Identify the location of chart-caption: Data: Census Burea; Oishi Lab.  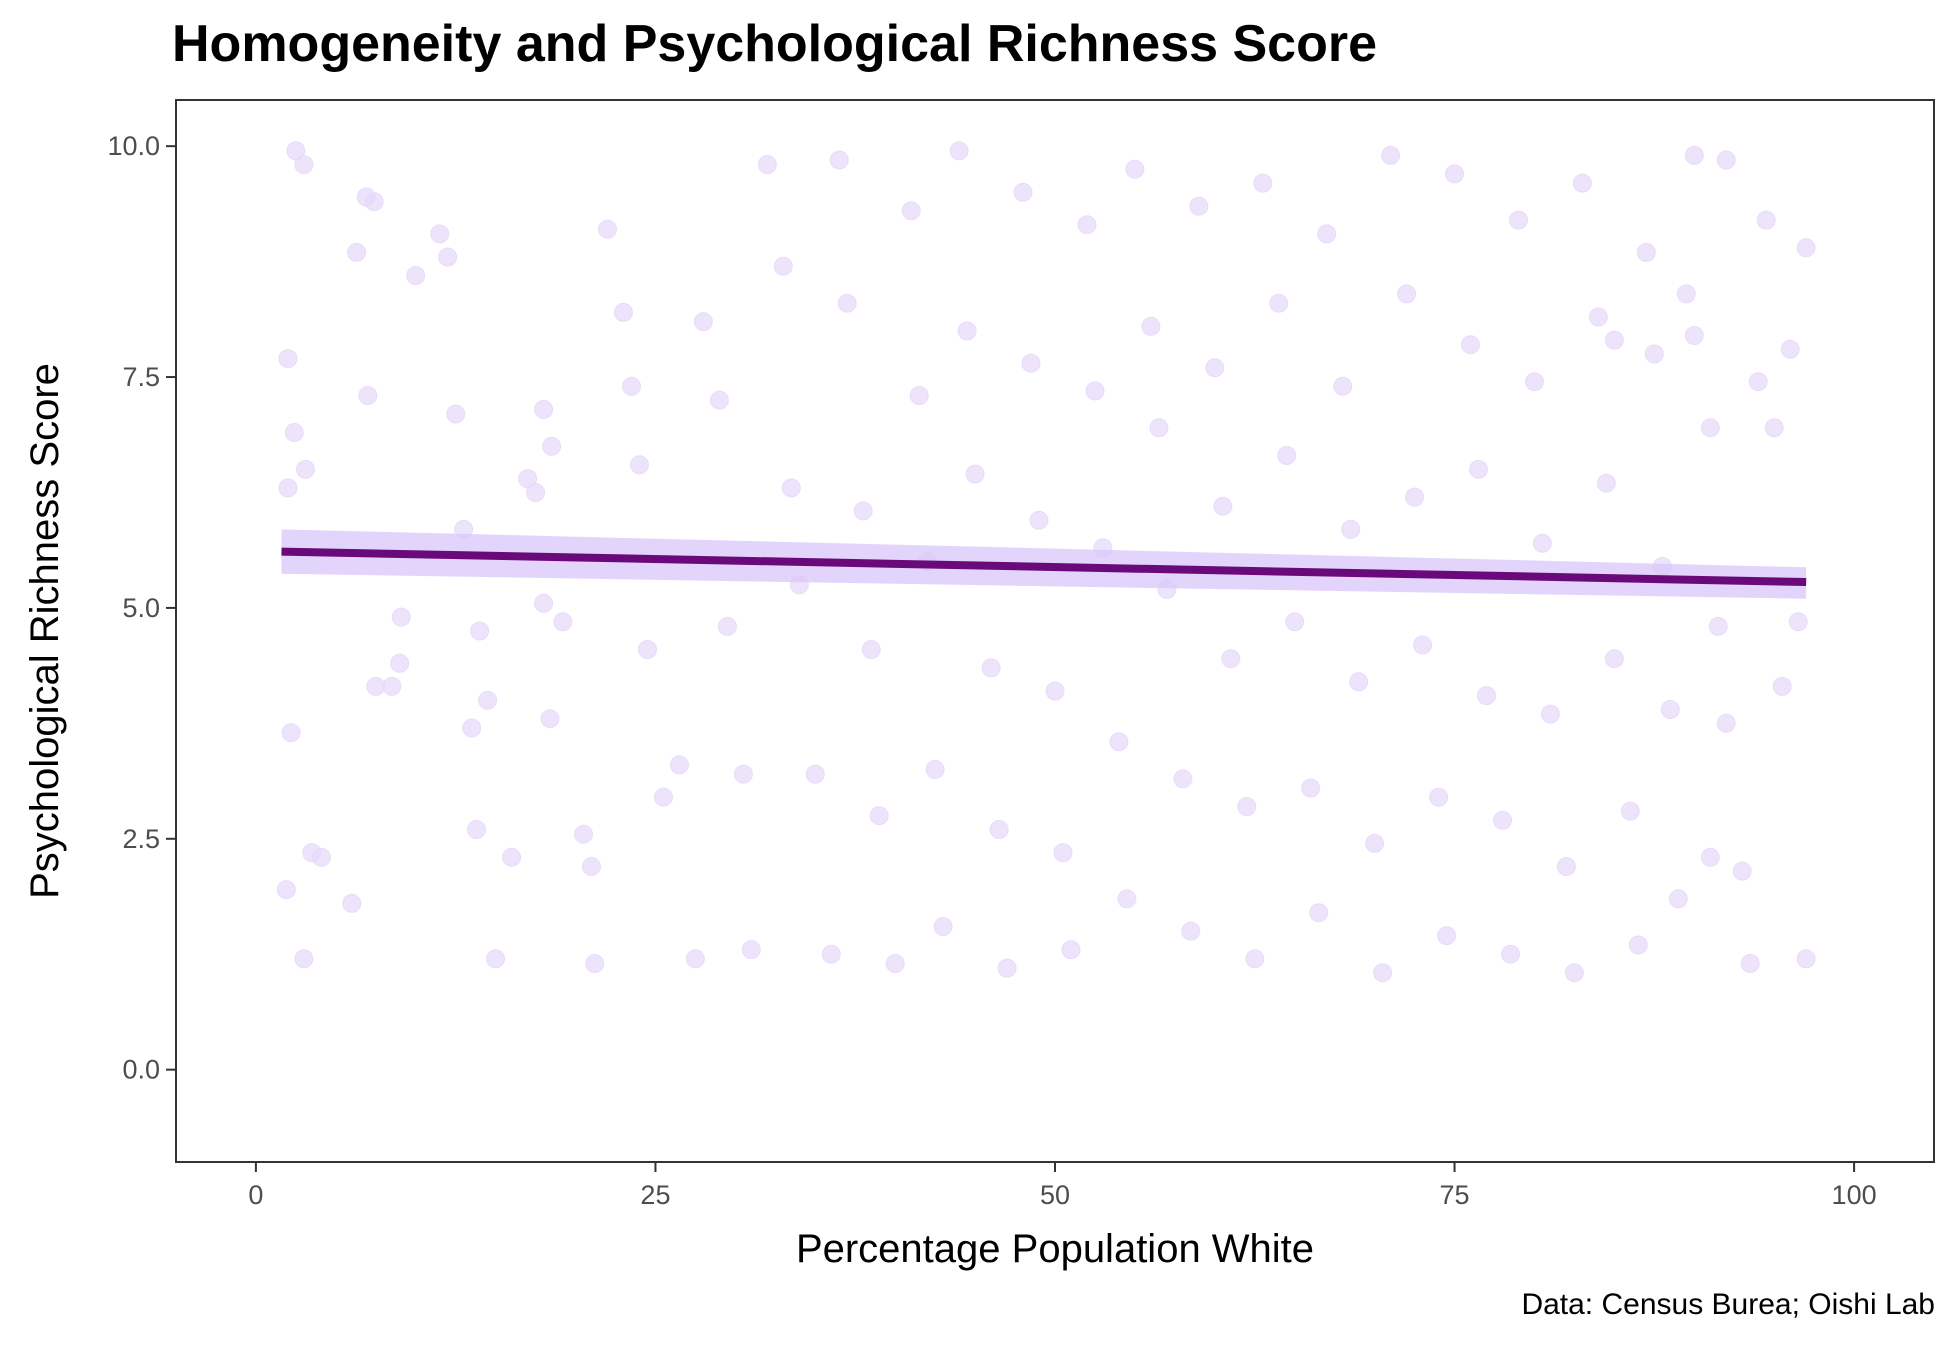
(1728, 1304).